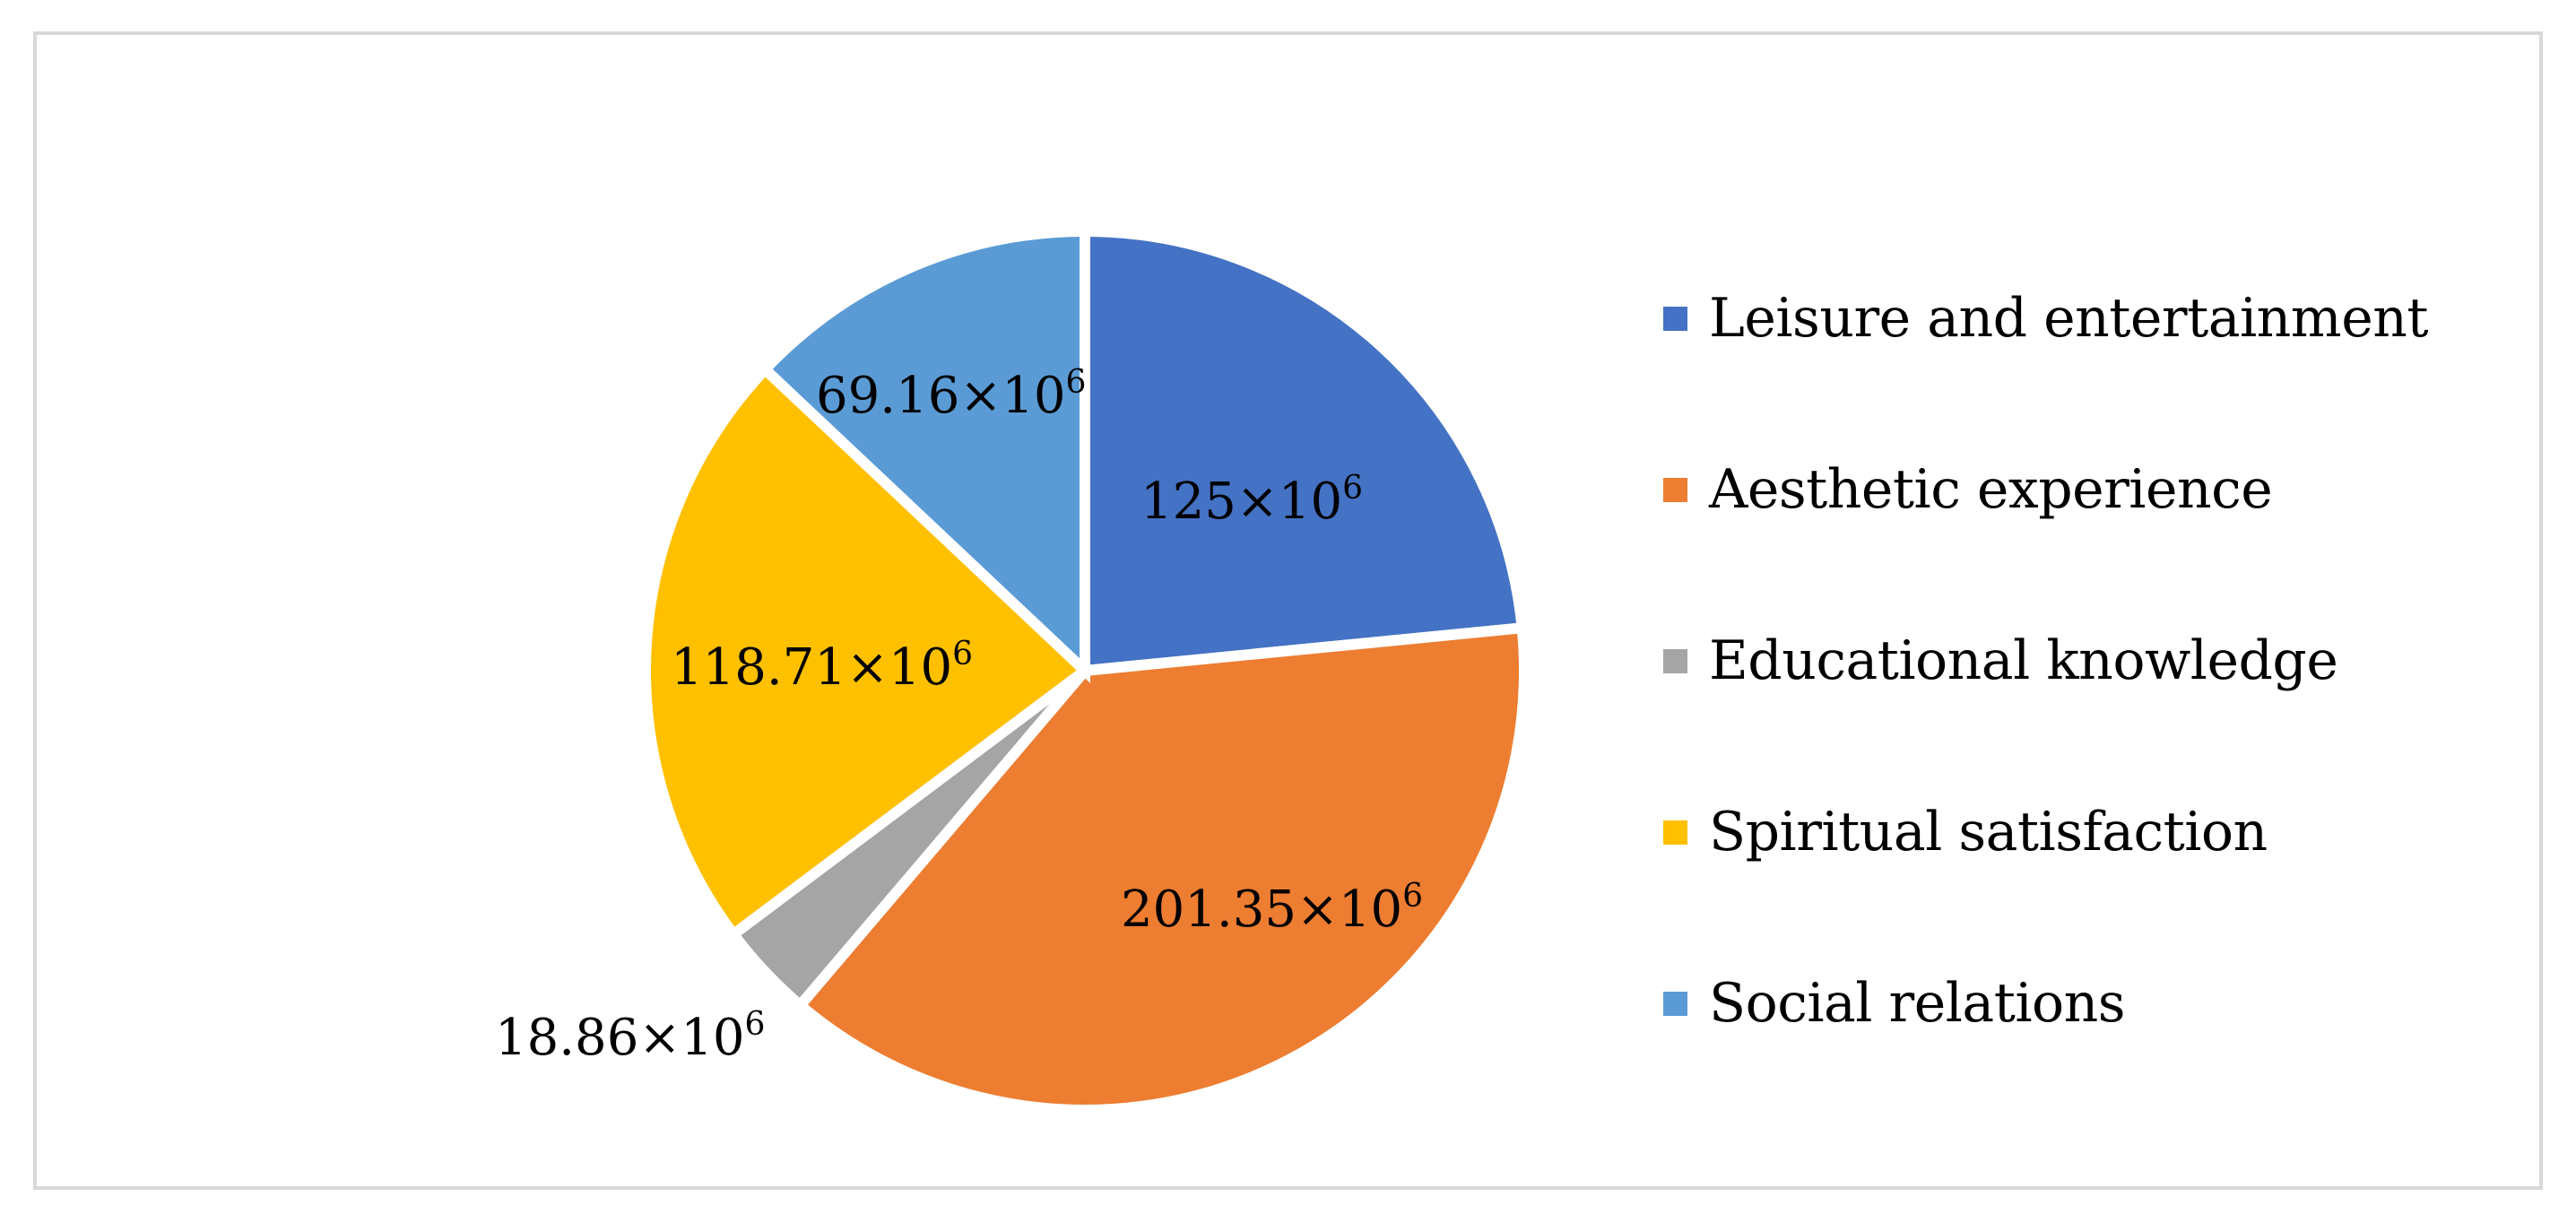 The height and width of the screenshot is (1223, 2576). What do you see at coordinates (1988, 832) in the screenshot?
I see `legend-label: Spiritual satisfaction` at bounding box center [1988, 832].